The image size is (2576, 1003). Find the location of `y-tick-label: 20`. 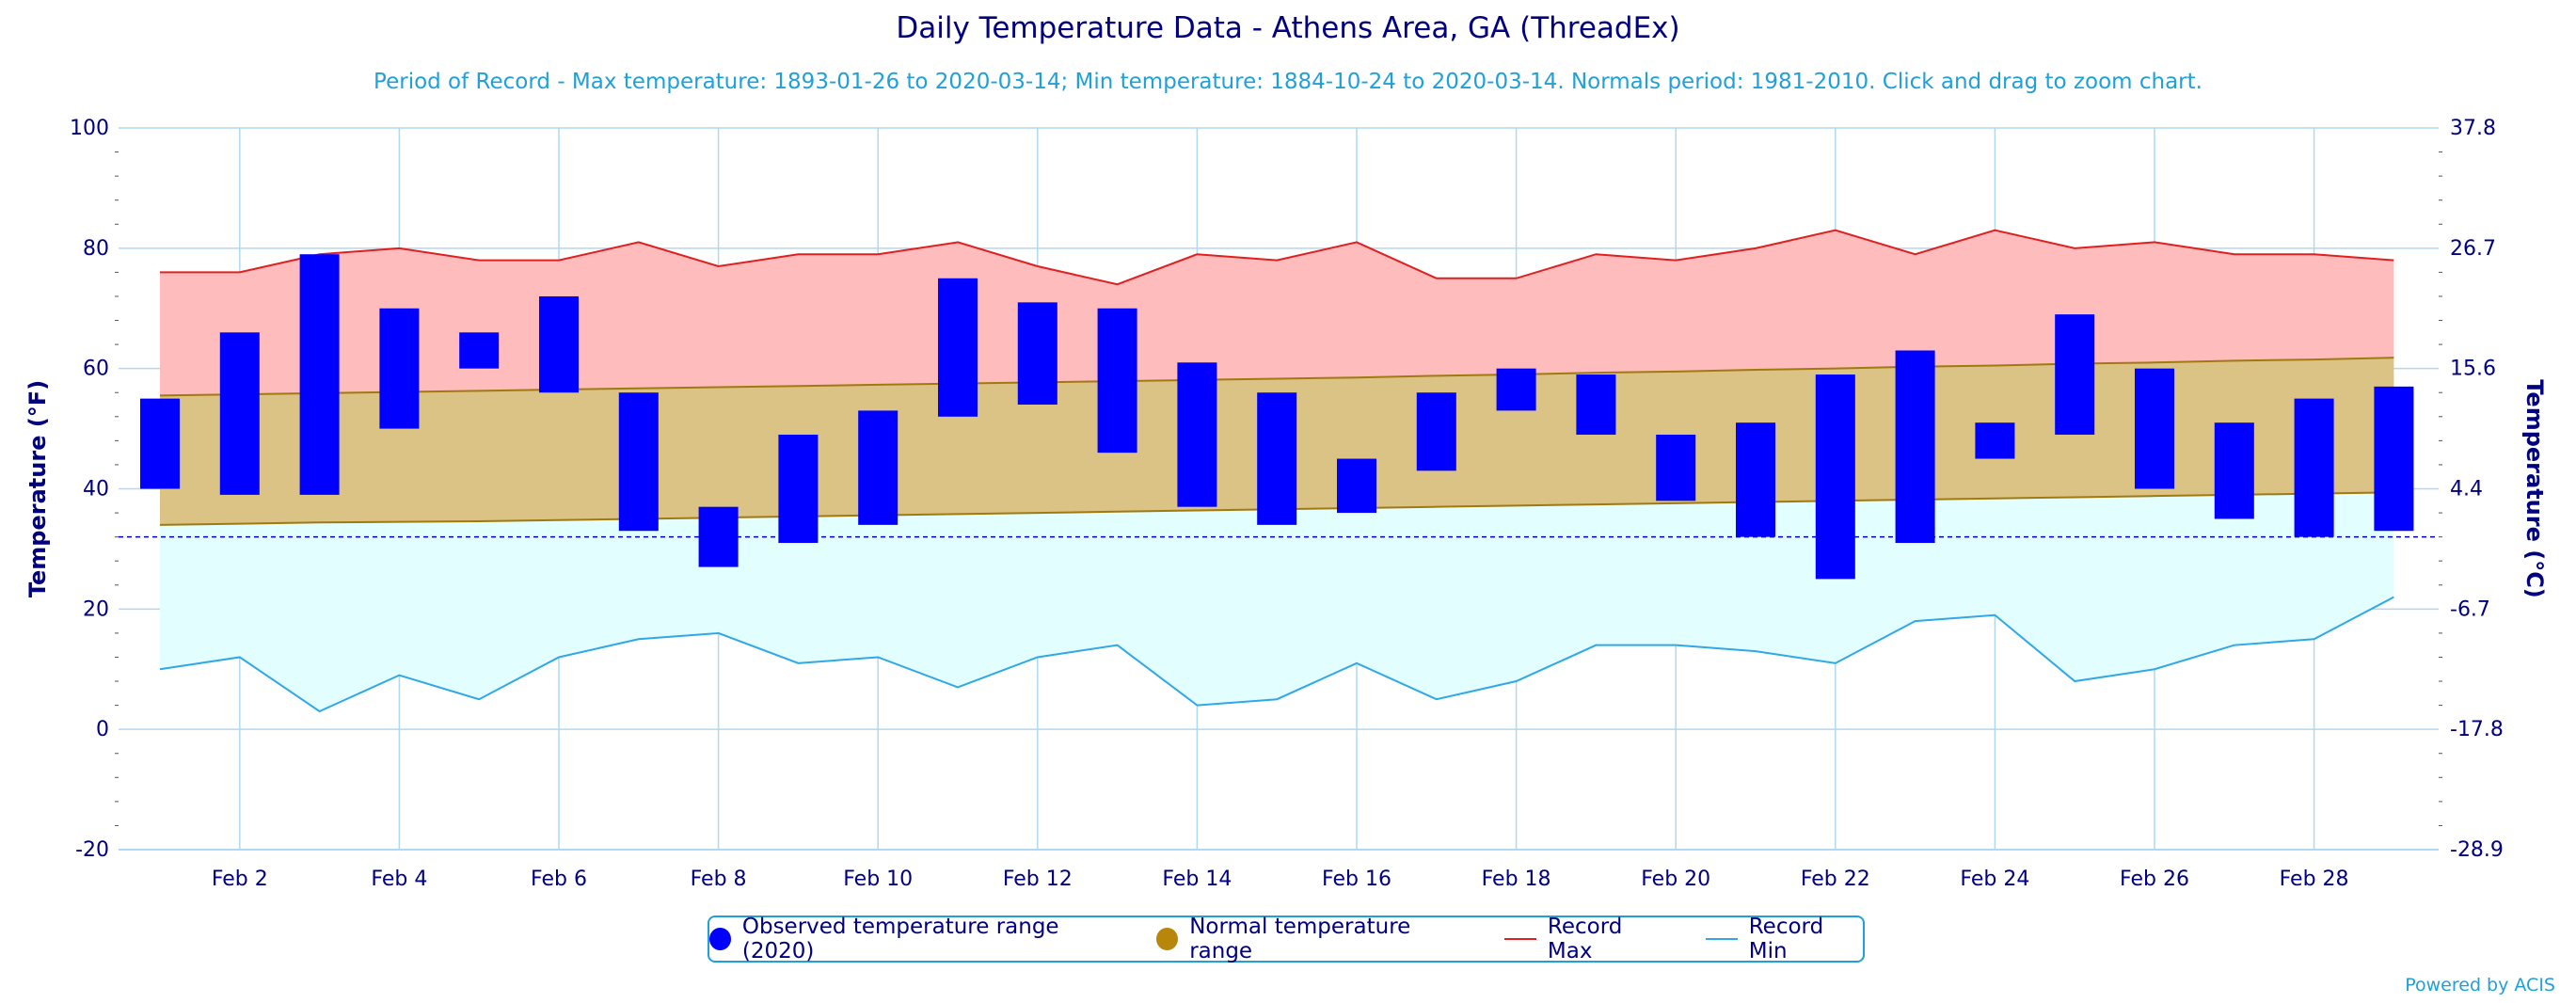

y-tick-label: 20 is located at coordinates (96, 609).